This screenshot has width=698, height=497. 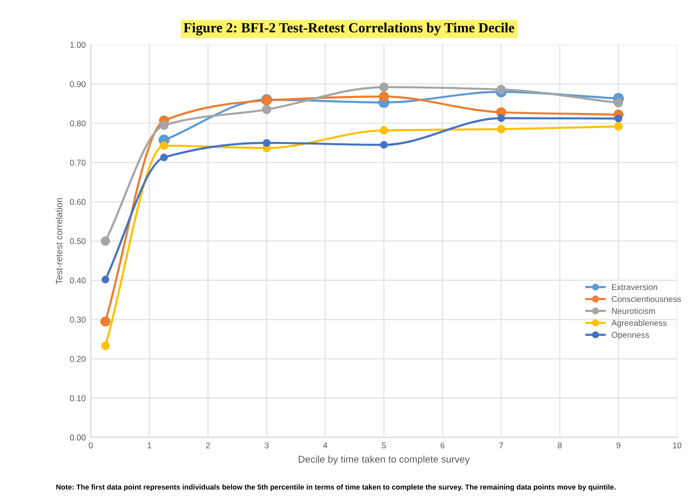 I want to click on y-tick-label: 0.40, so click(x=78, y=281).